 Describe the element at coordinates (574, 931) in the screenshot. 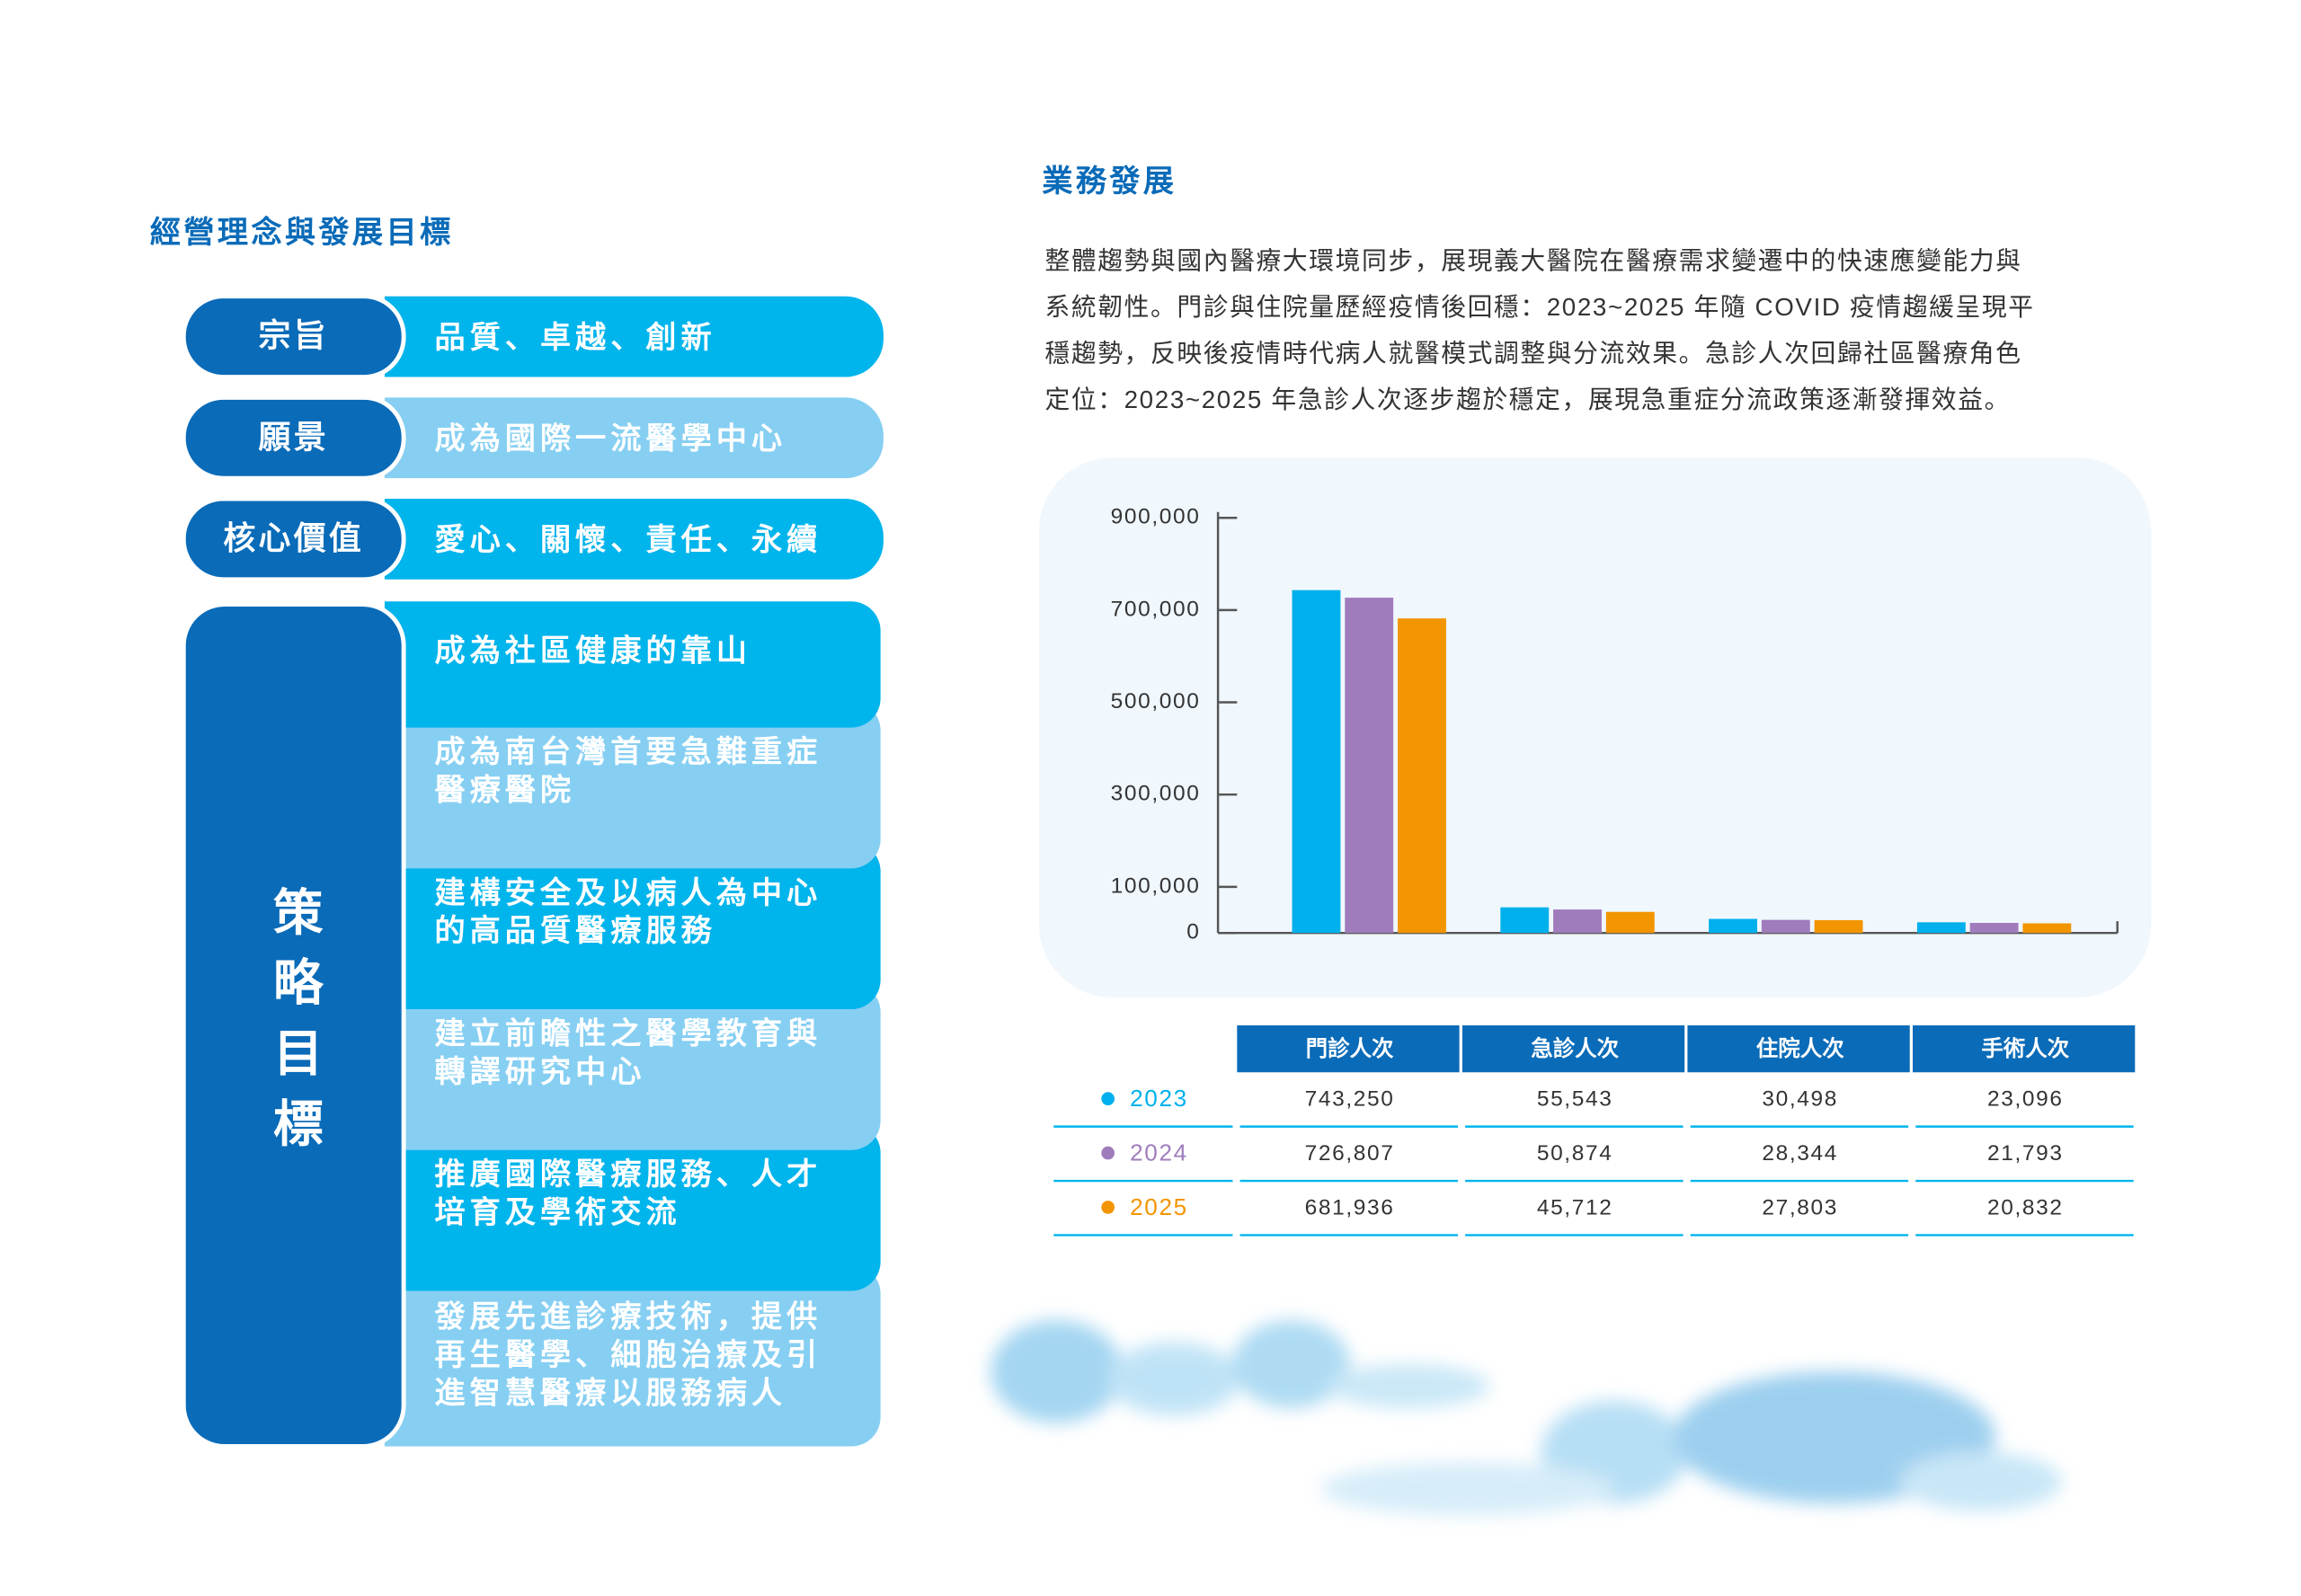

I see `goal-text: 的高品質醫療服務` at that location.